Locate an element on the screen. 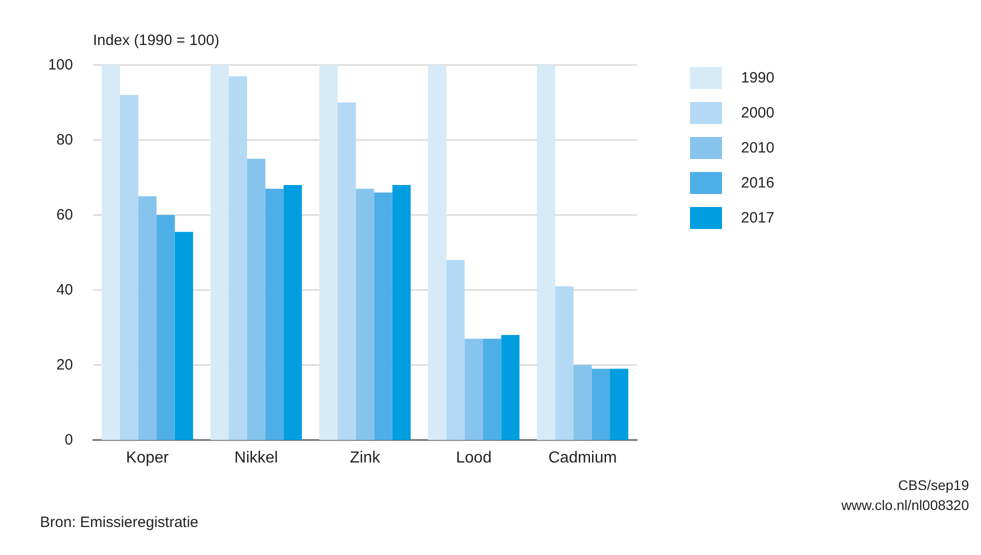  y-tick-label: 80 is located at coordinates (64, 140).